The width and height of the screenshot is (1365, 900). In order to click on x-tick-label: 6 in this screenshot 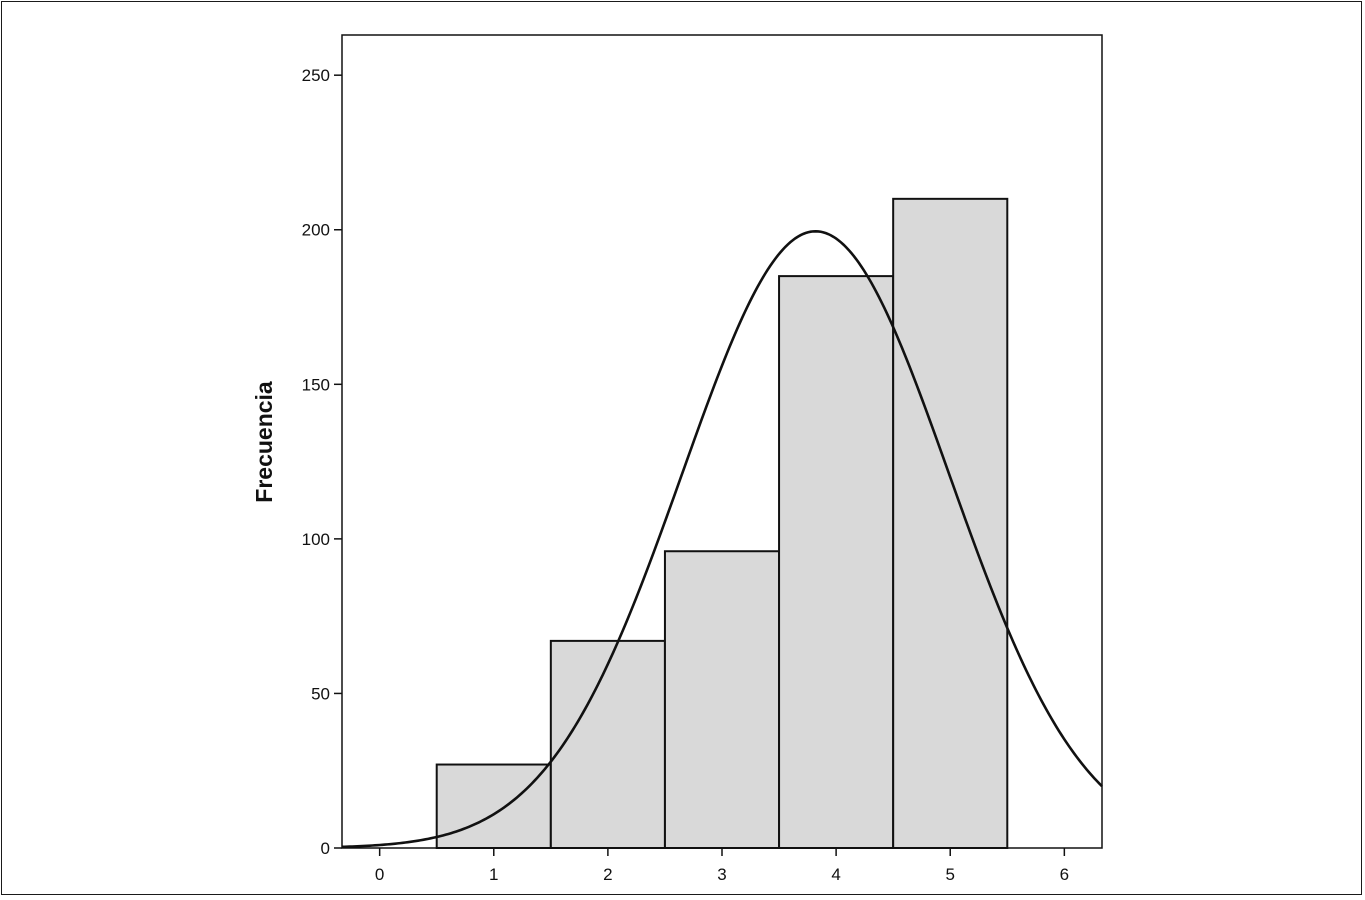, I will do `click(1064, 874)`.